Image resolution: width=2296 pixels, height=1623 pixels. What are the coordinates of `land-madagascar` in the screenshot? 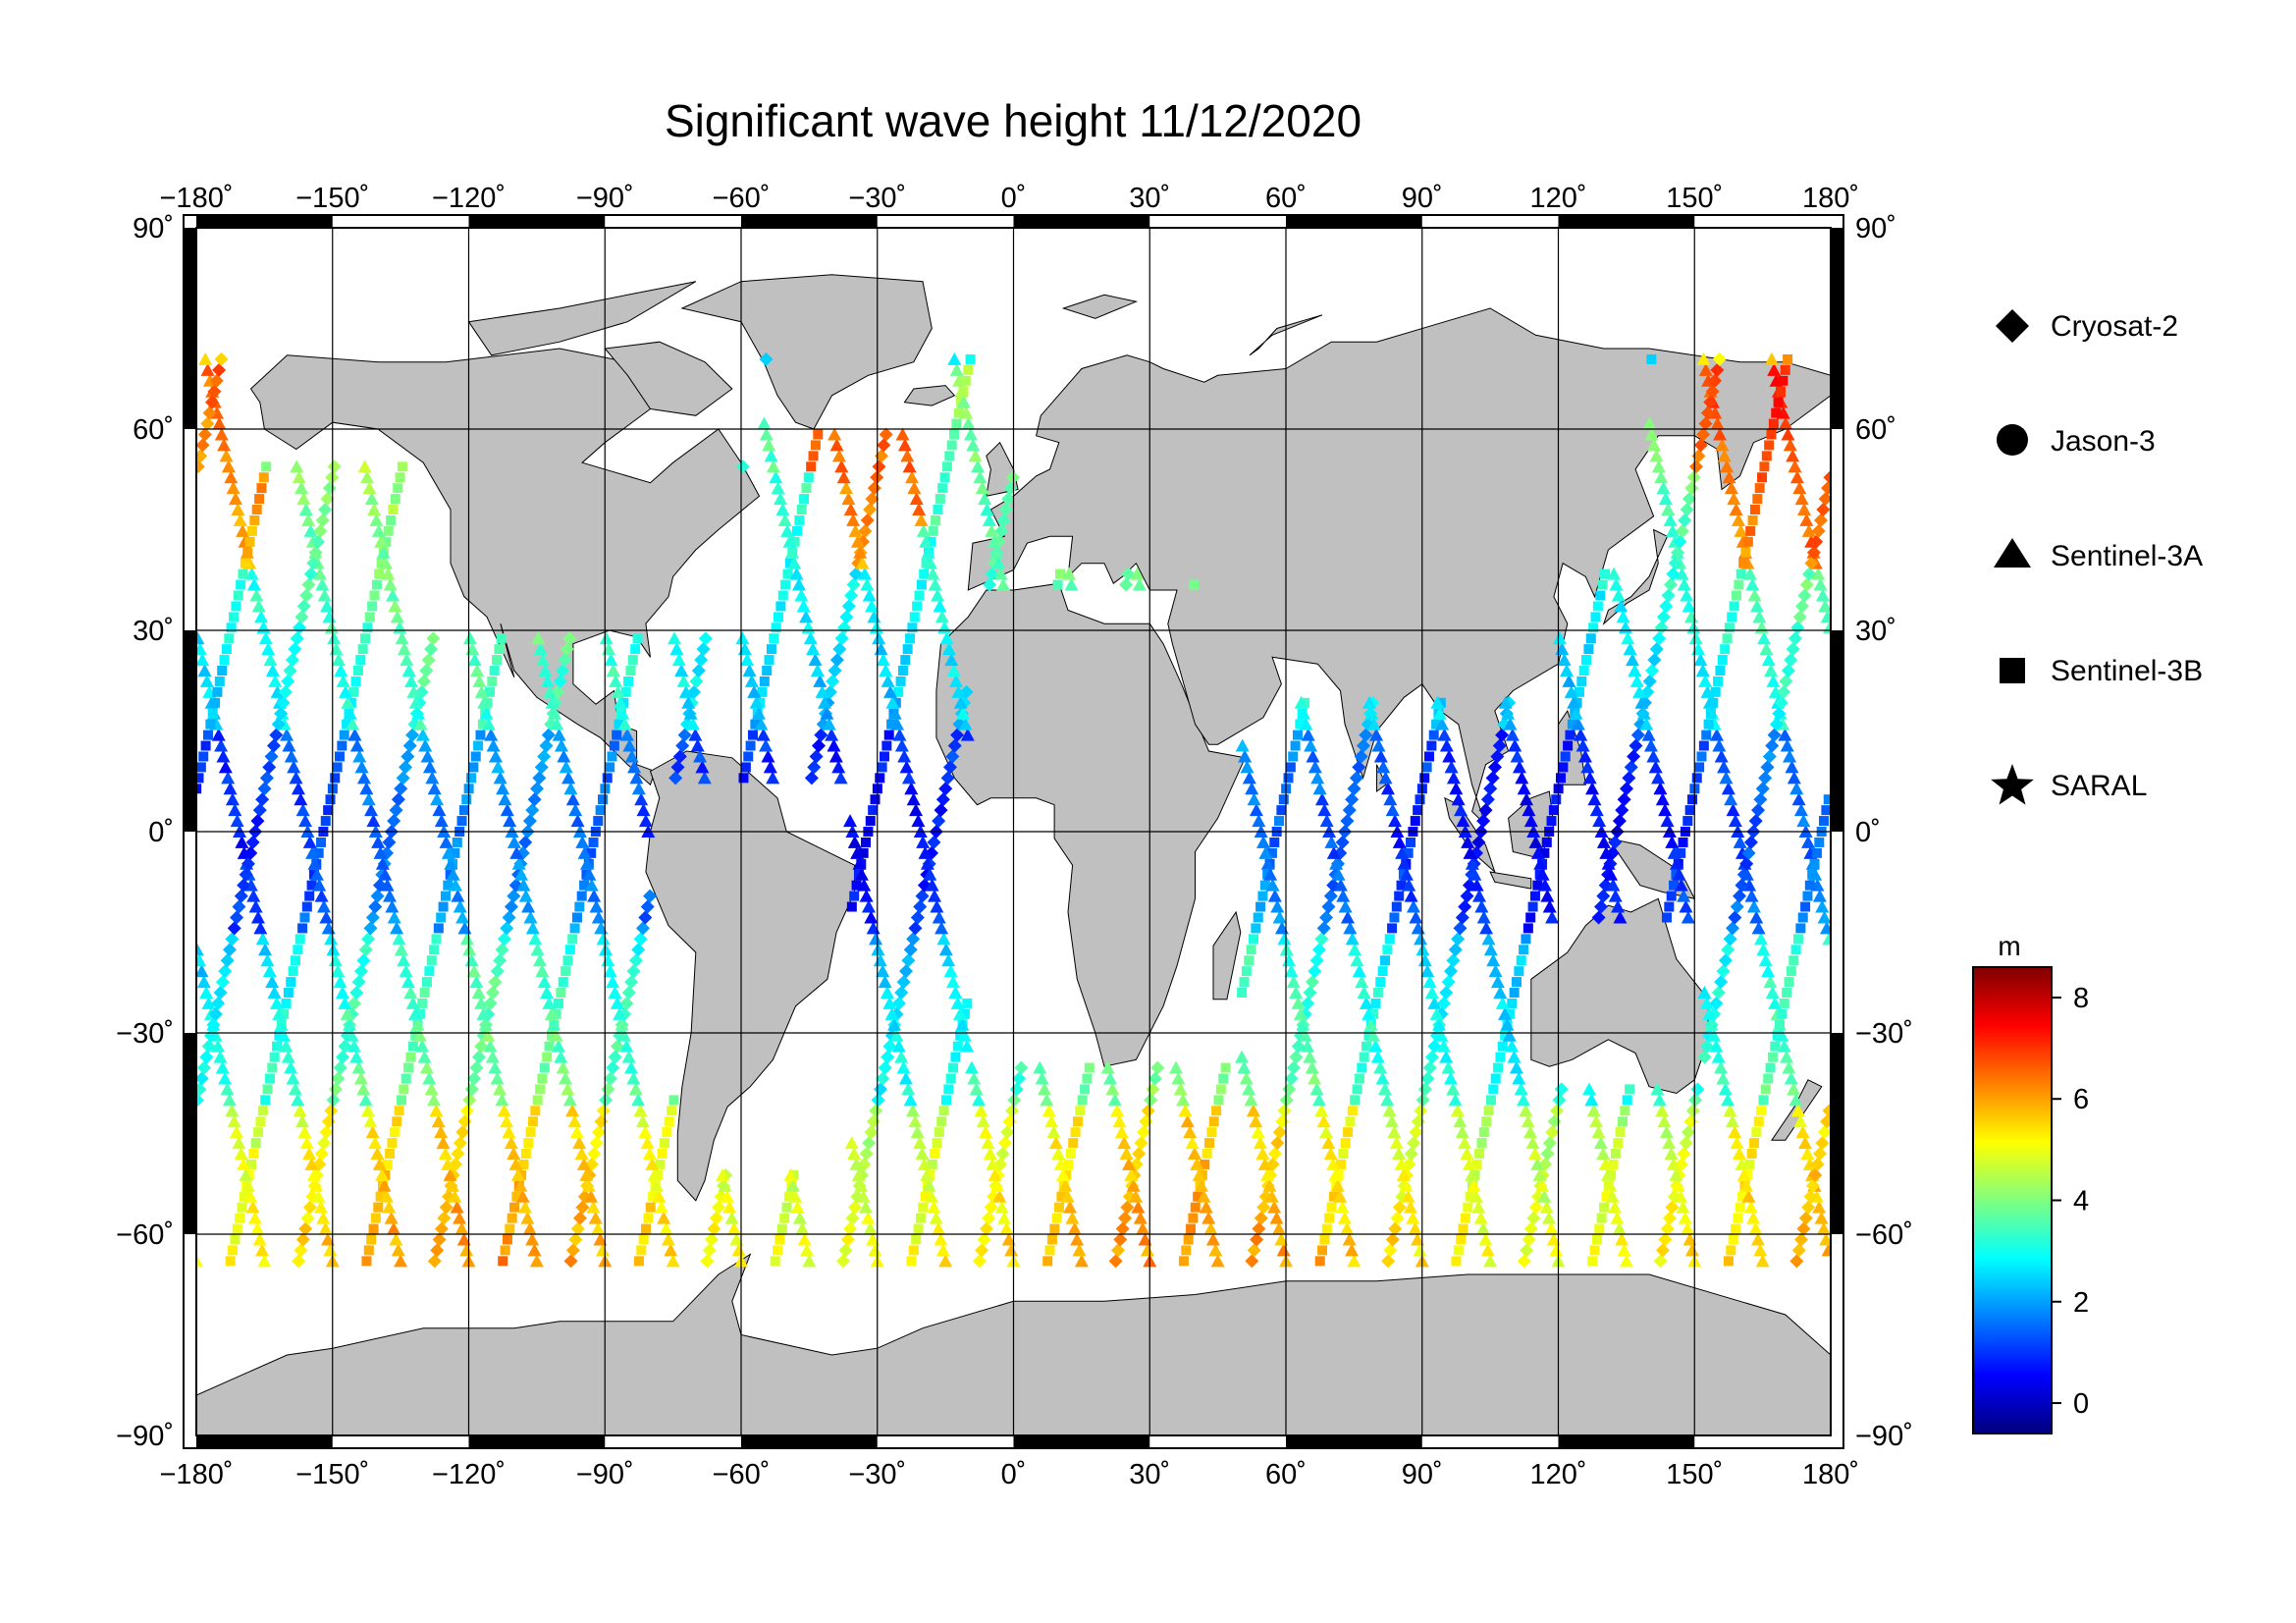 It's located at (1227, 955).